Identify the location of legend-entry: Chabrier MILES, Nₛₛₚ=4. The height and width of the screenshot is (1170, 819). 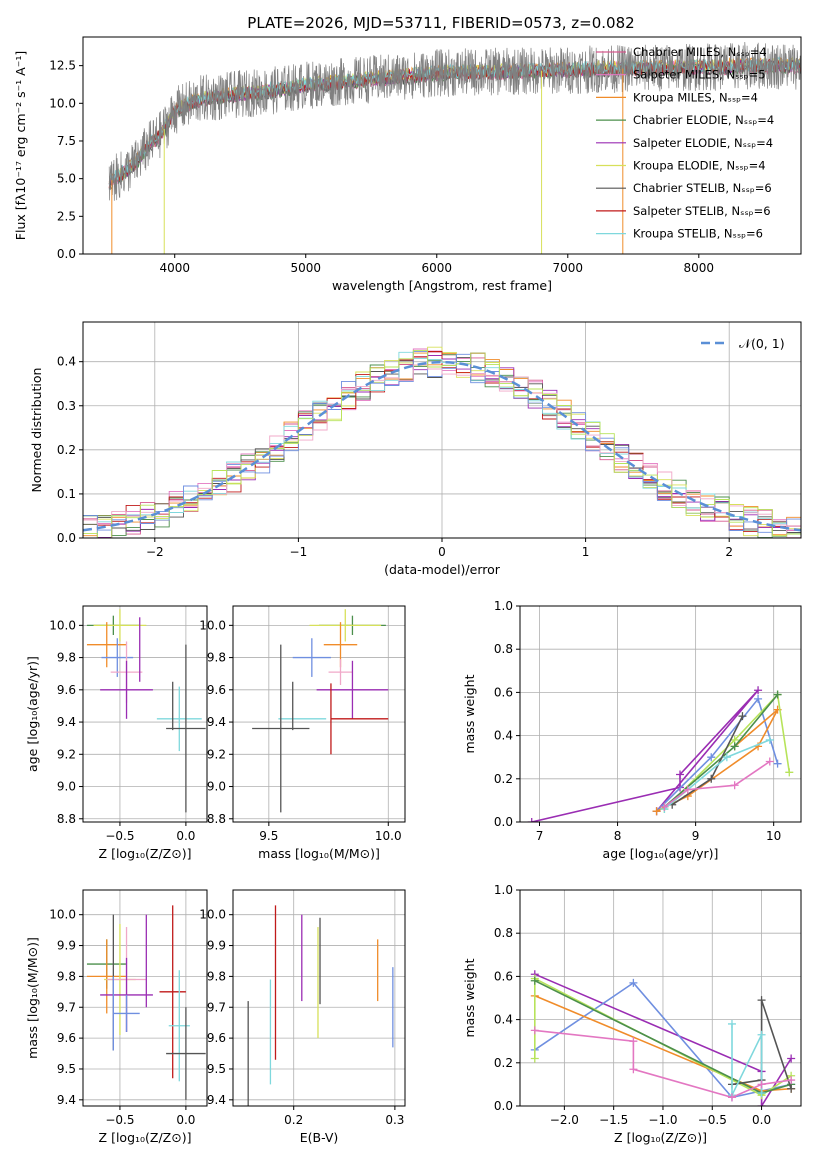
(700, 52).